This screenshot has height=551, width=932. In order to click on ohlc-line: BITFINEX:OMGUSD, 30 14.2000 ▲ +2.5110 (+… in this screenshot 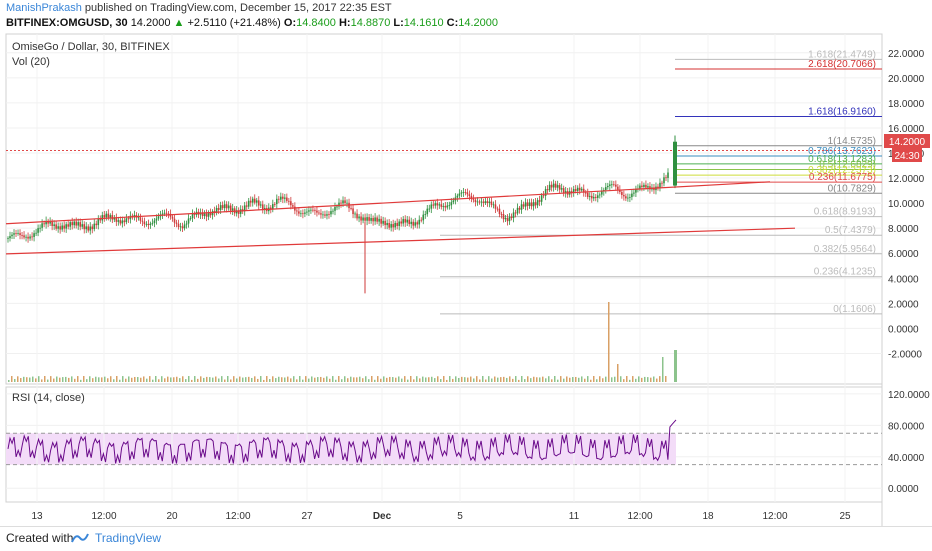, I will do `click(252, 23)`.